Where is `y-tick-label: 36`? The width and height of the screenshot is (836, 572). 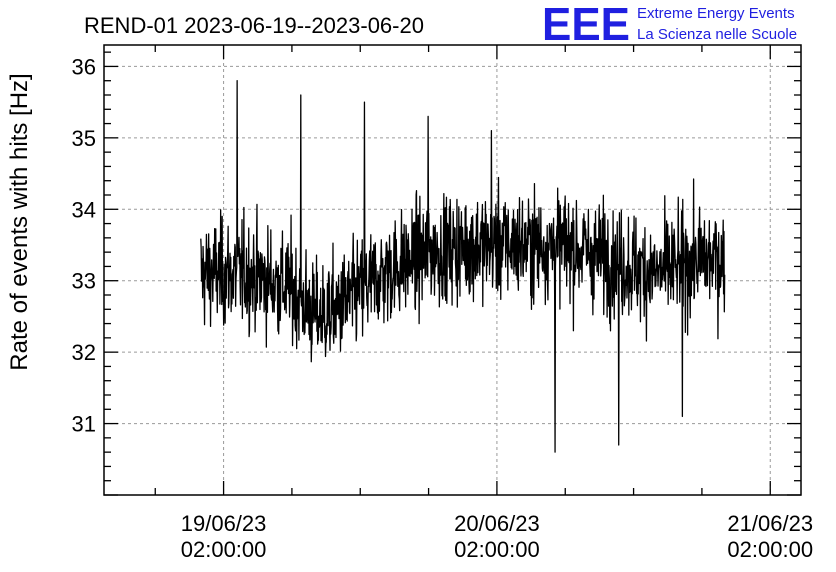 y-tick-label: 36 is located at coordinates (84, 66).